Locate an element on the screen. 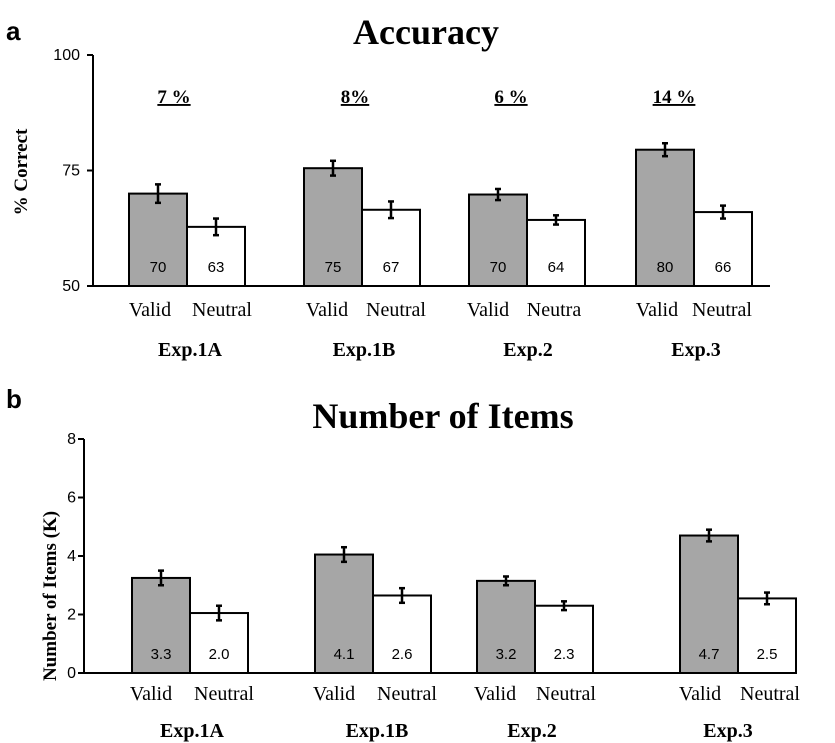 The image size is (835, 743). panel-a-letter: a is located at coordinates (13, 31).